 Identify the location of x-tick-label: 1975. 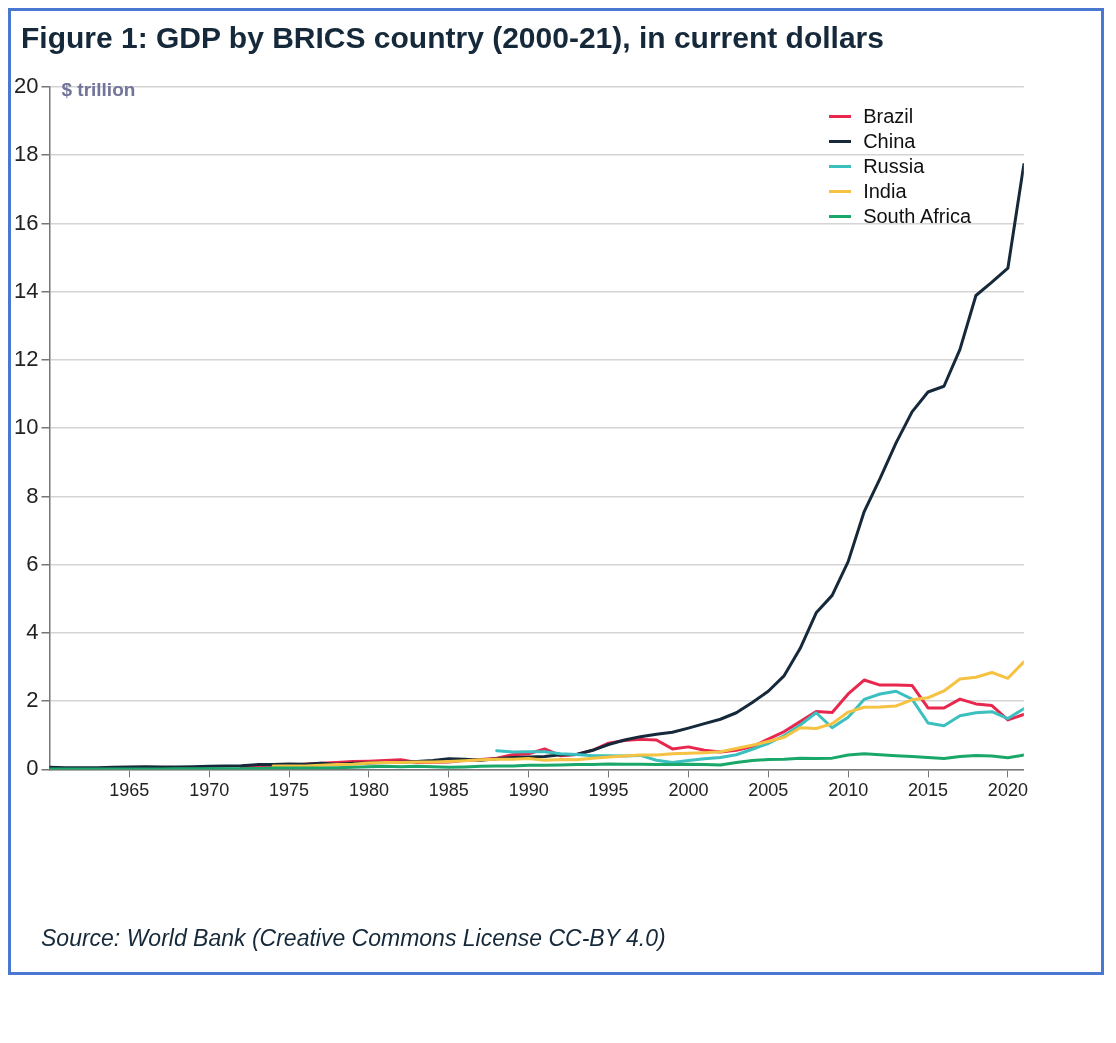
(289, 790).